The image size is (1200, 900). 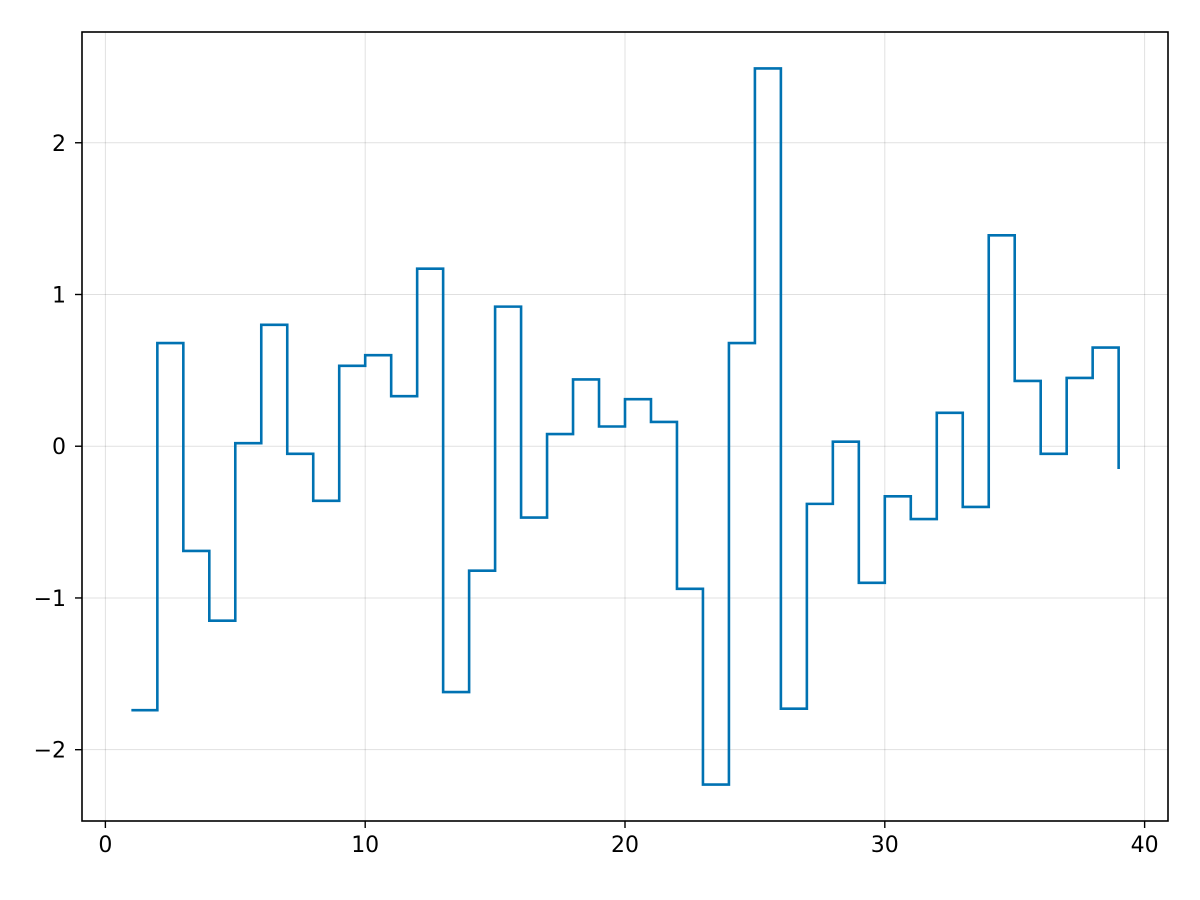 What do you see at coordinates (50, 751) in the screenshot?
I see `y-tick-label: −2` at bounding box center [50, 751].